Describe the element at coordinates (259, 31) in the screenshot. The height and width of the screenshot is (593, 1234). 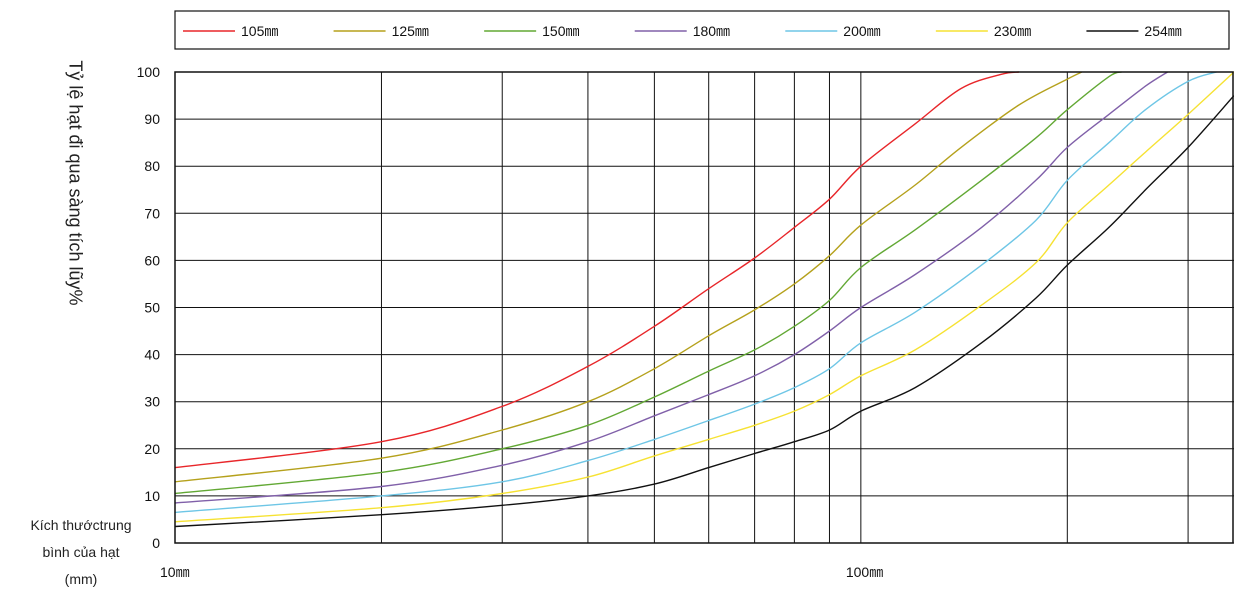
I see `legend-label: 105㎜` at that location.